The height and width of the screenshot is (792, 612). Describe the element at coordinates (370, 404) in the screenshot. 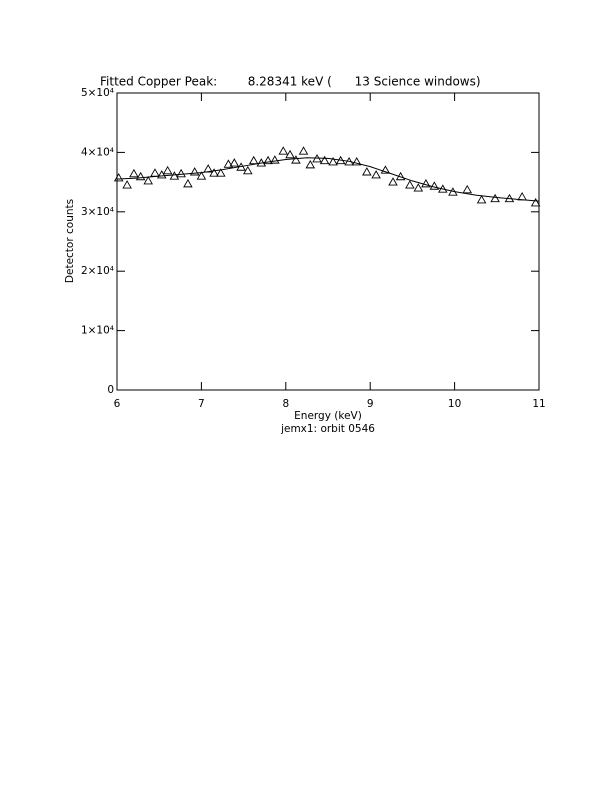

I see `x-tick-label: 9` at that location.